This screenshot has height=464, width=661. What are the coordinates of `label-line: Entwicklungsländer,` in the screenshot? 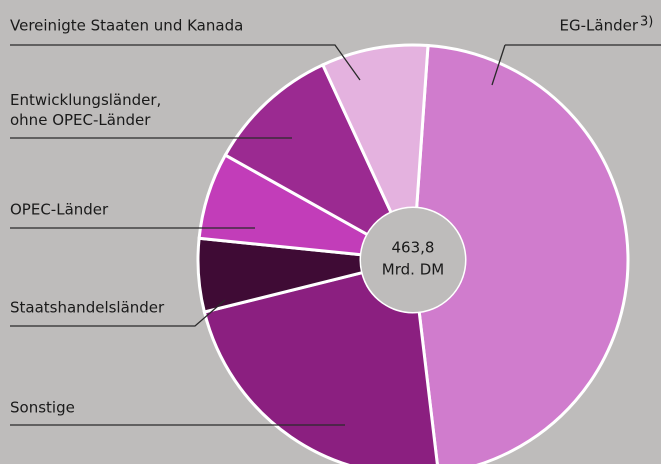 It's located at (85, 100).